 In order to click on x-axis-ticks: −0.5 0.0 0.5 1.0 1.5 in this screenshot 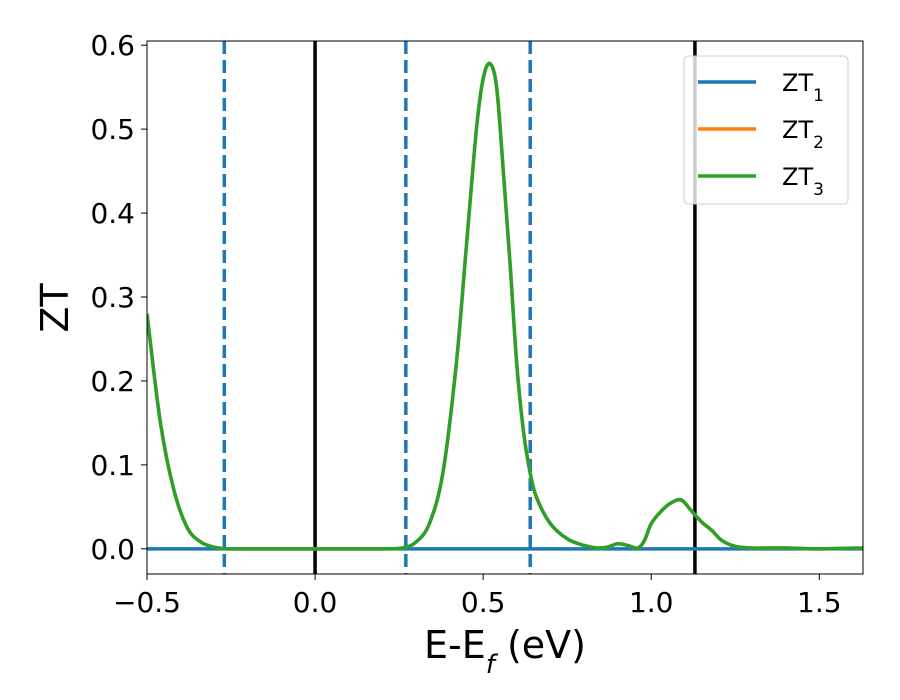, I will do `click(477, 596)`.